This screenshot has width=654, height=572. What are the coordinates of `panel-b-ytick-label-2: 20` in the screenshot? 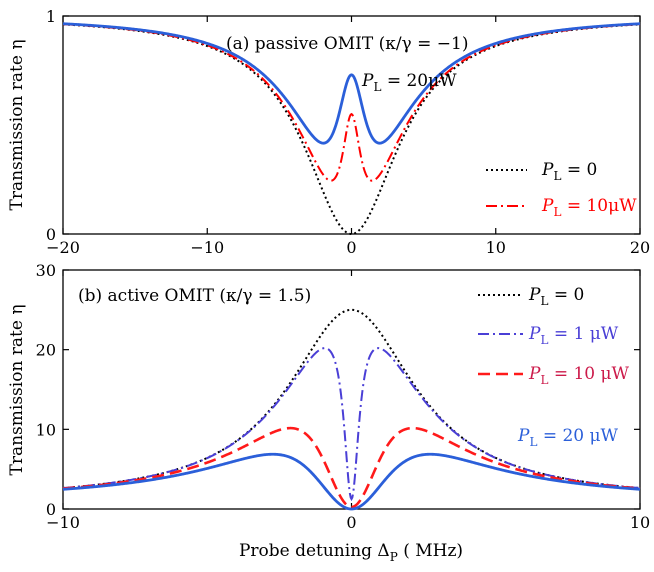 It's located at (46, 350).